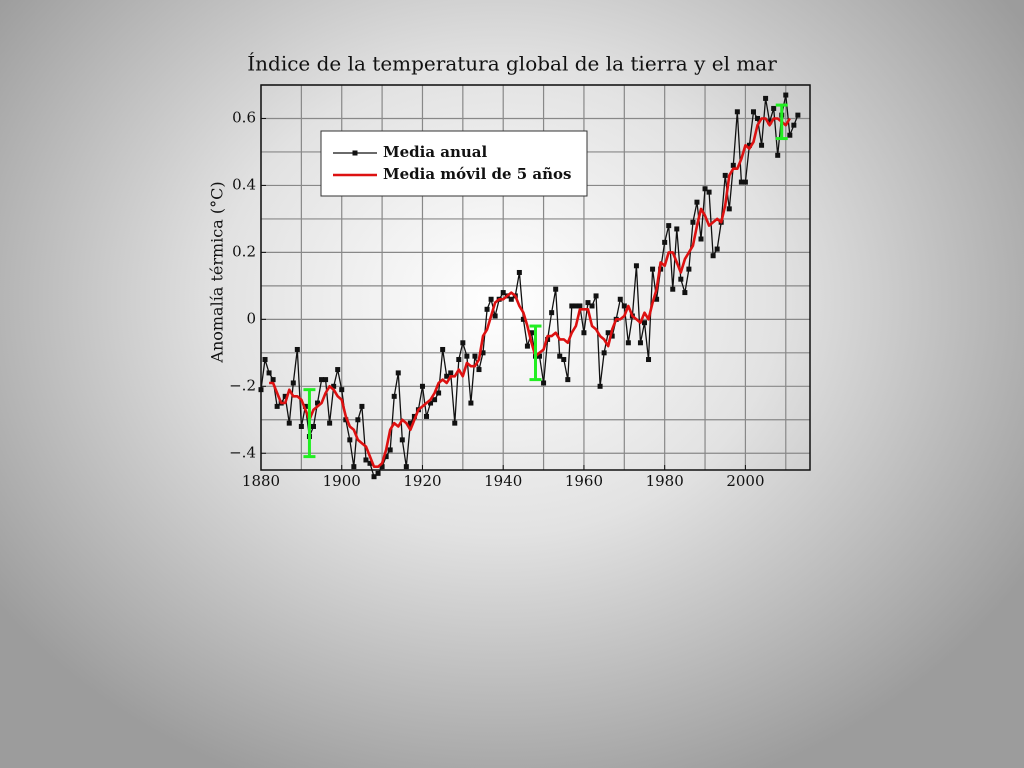 This screenshot has height=768, width=1024. What do you see at coordinates (503, 481) in the screenshot?
I see `x-tick-label: 1940` at bounding box center [503, 481].